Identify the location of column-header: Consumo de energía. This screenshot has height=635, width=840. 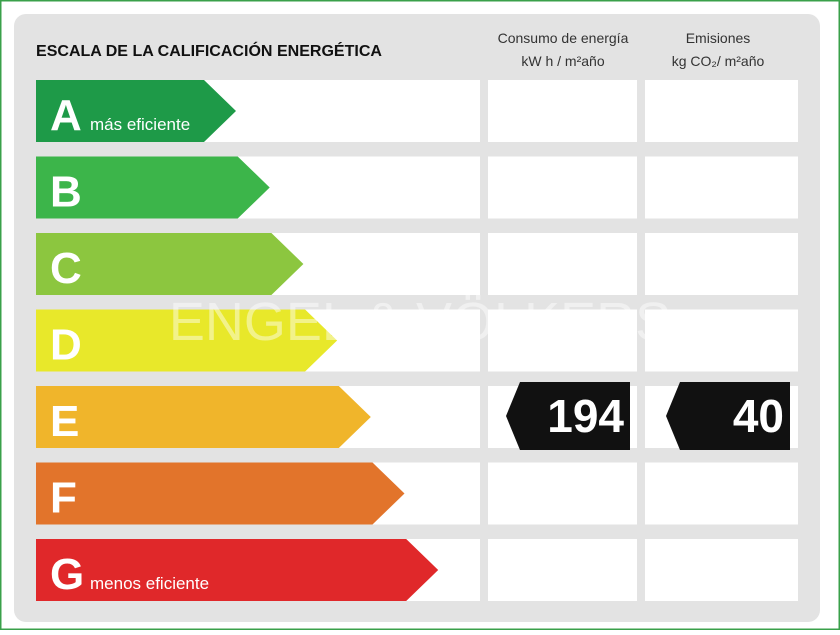
(563, 38).